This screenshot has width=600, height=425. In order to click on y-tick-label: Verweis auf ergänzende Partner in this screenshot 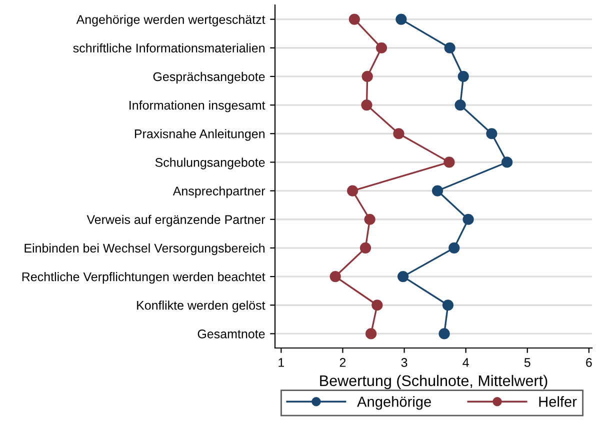, I will do `click(176, 220)`.